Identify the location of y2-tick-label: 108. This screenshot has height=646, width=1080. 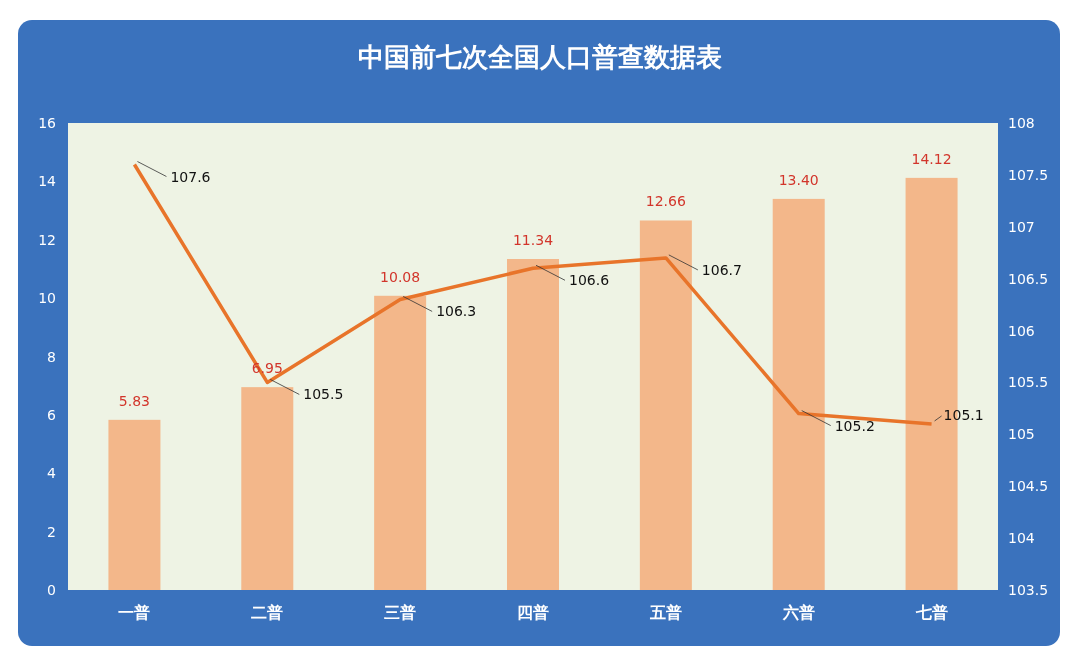
(1021, 123).